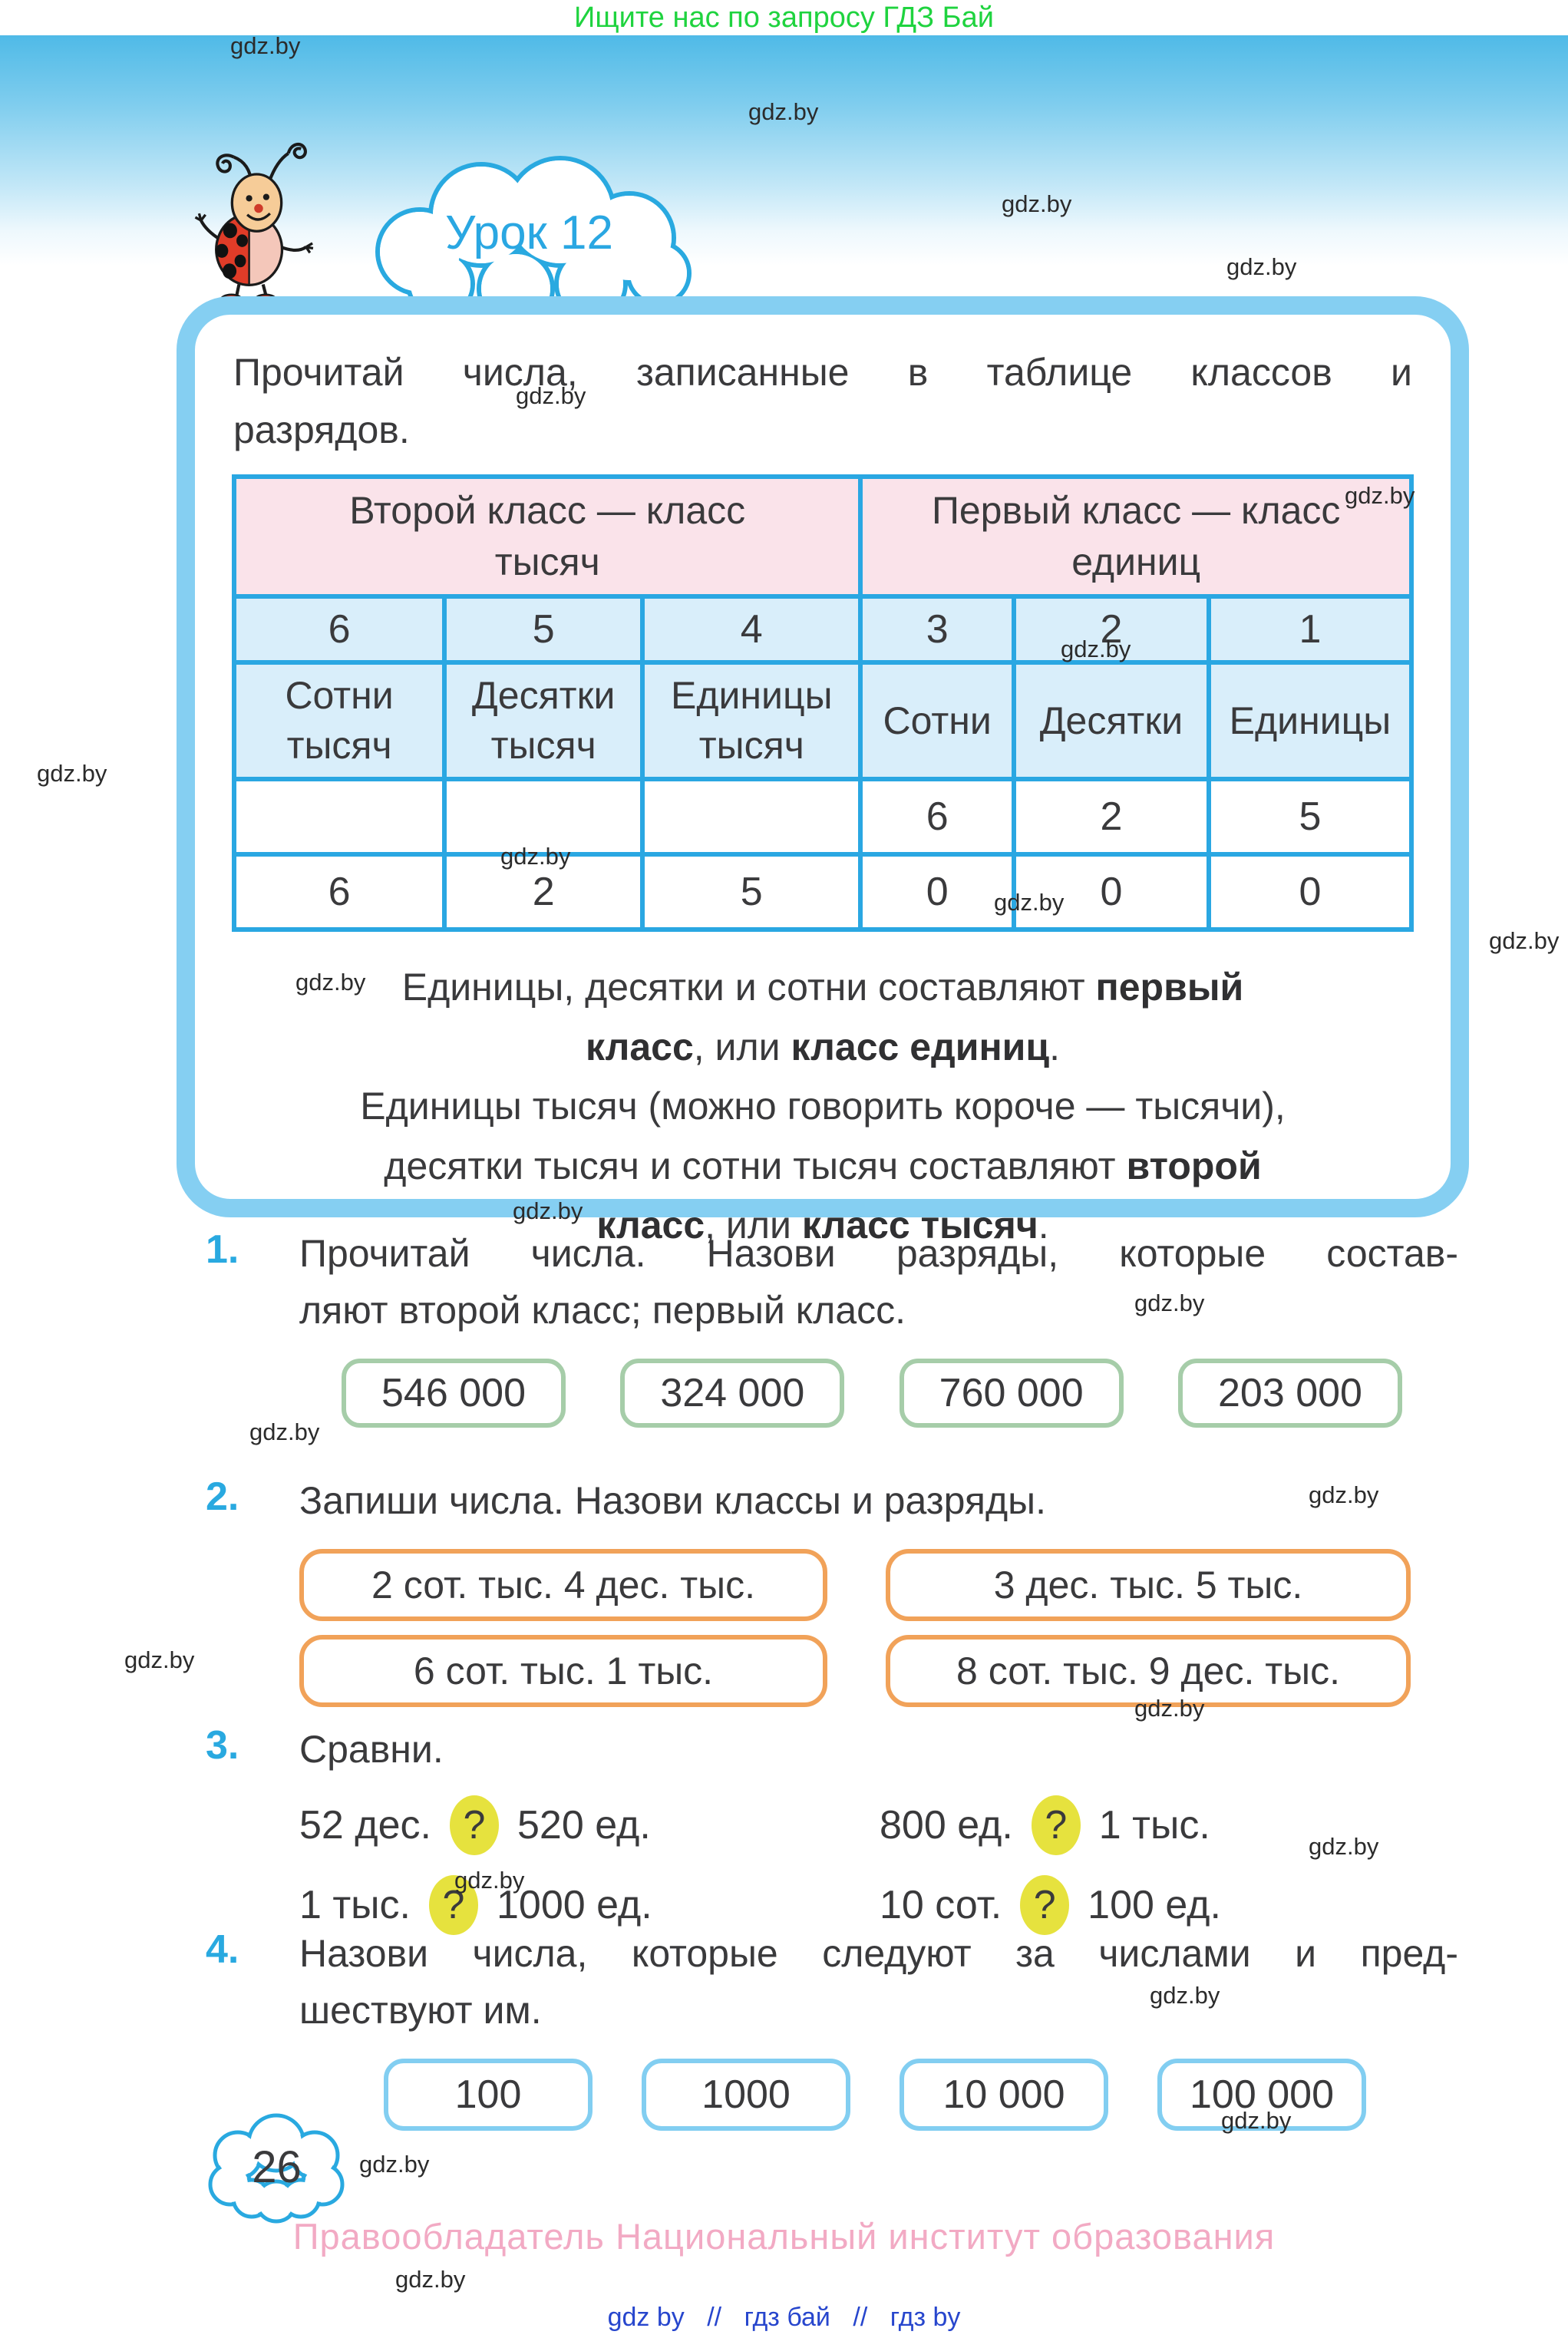  What do you see at coordinates (1111, 630) in the screenshot?
I see `digit-cell: 2` at bounding box center [1111, 630].